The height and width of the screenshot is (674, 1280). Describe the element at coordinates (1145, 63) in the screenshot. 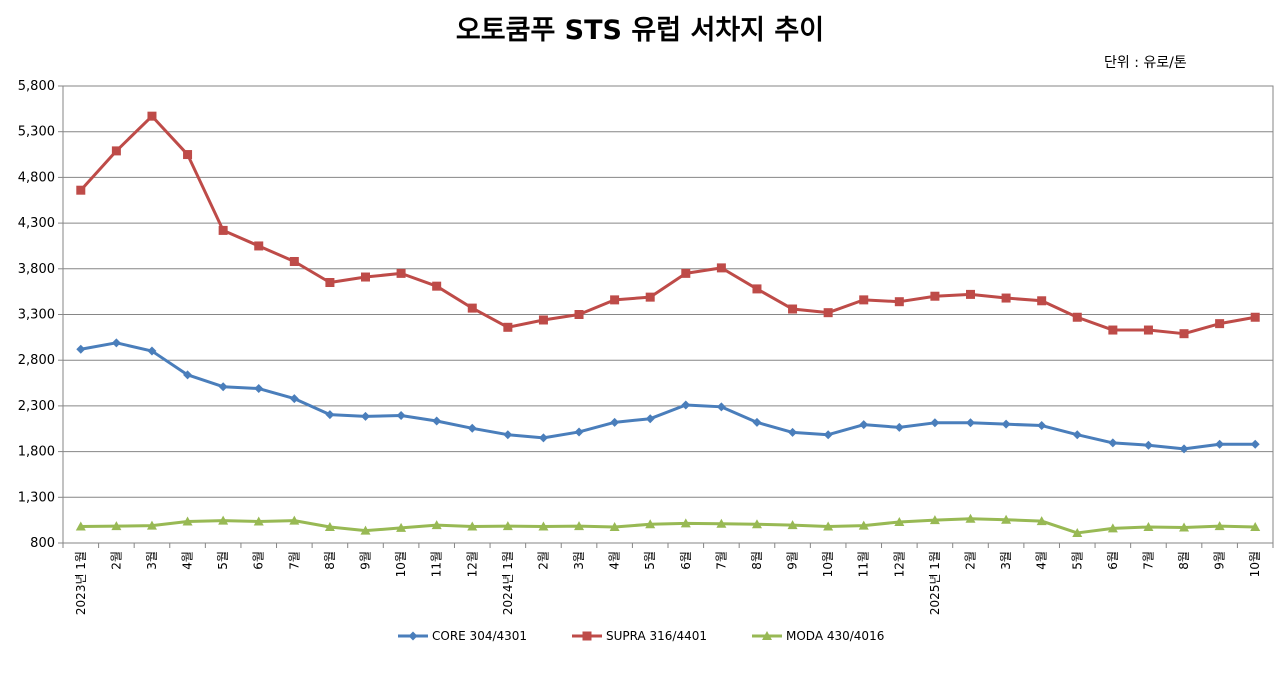

I see `unit-label: 단위 : 유로/톤` at that location.